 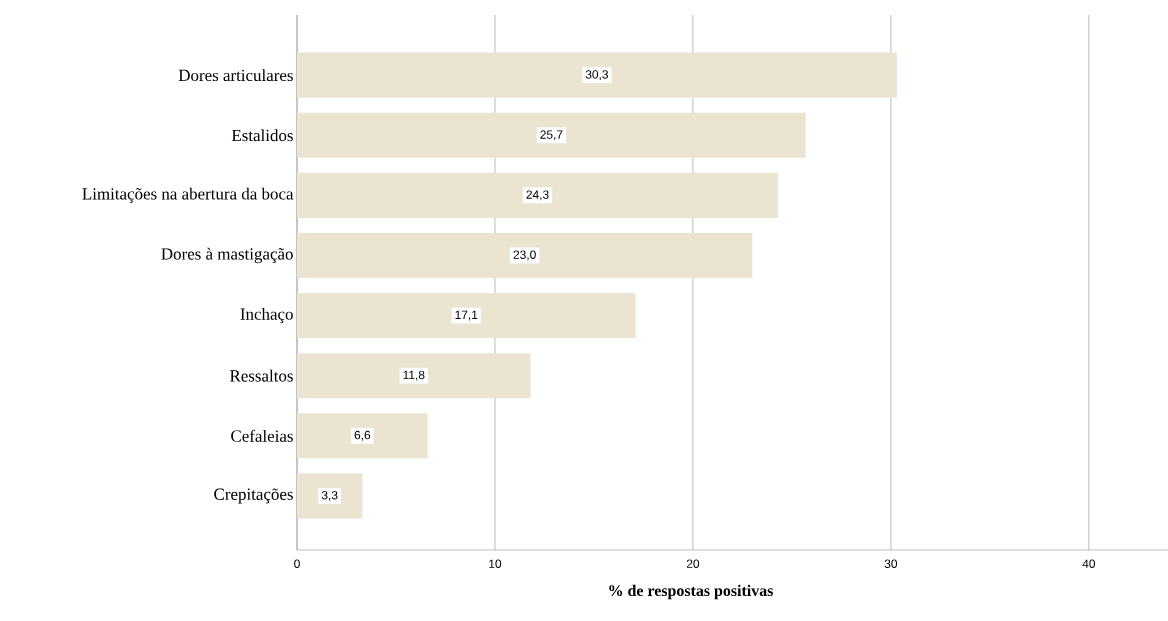 I want to click on data-label: 25,7, so click(x=551, y=135).